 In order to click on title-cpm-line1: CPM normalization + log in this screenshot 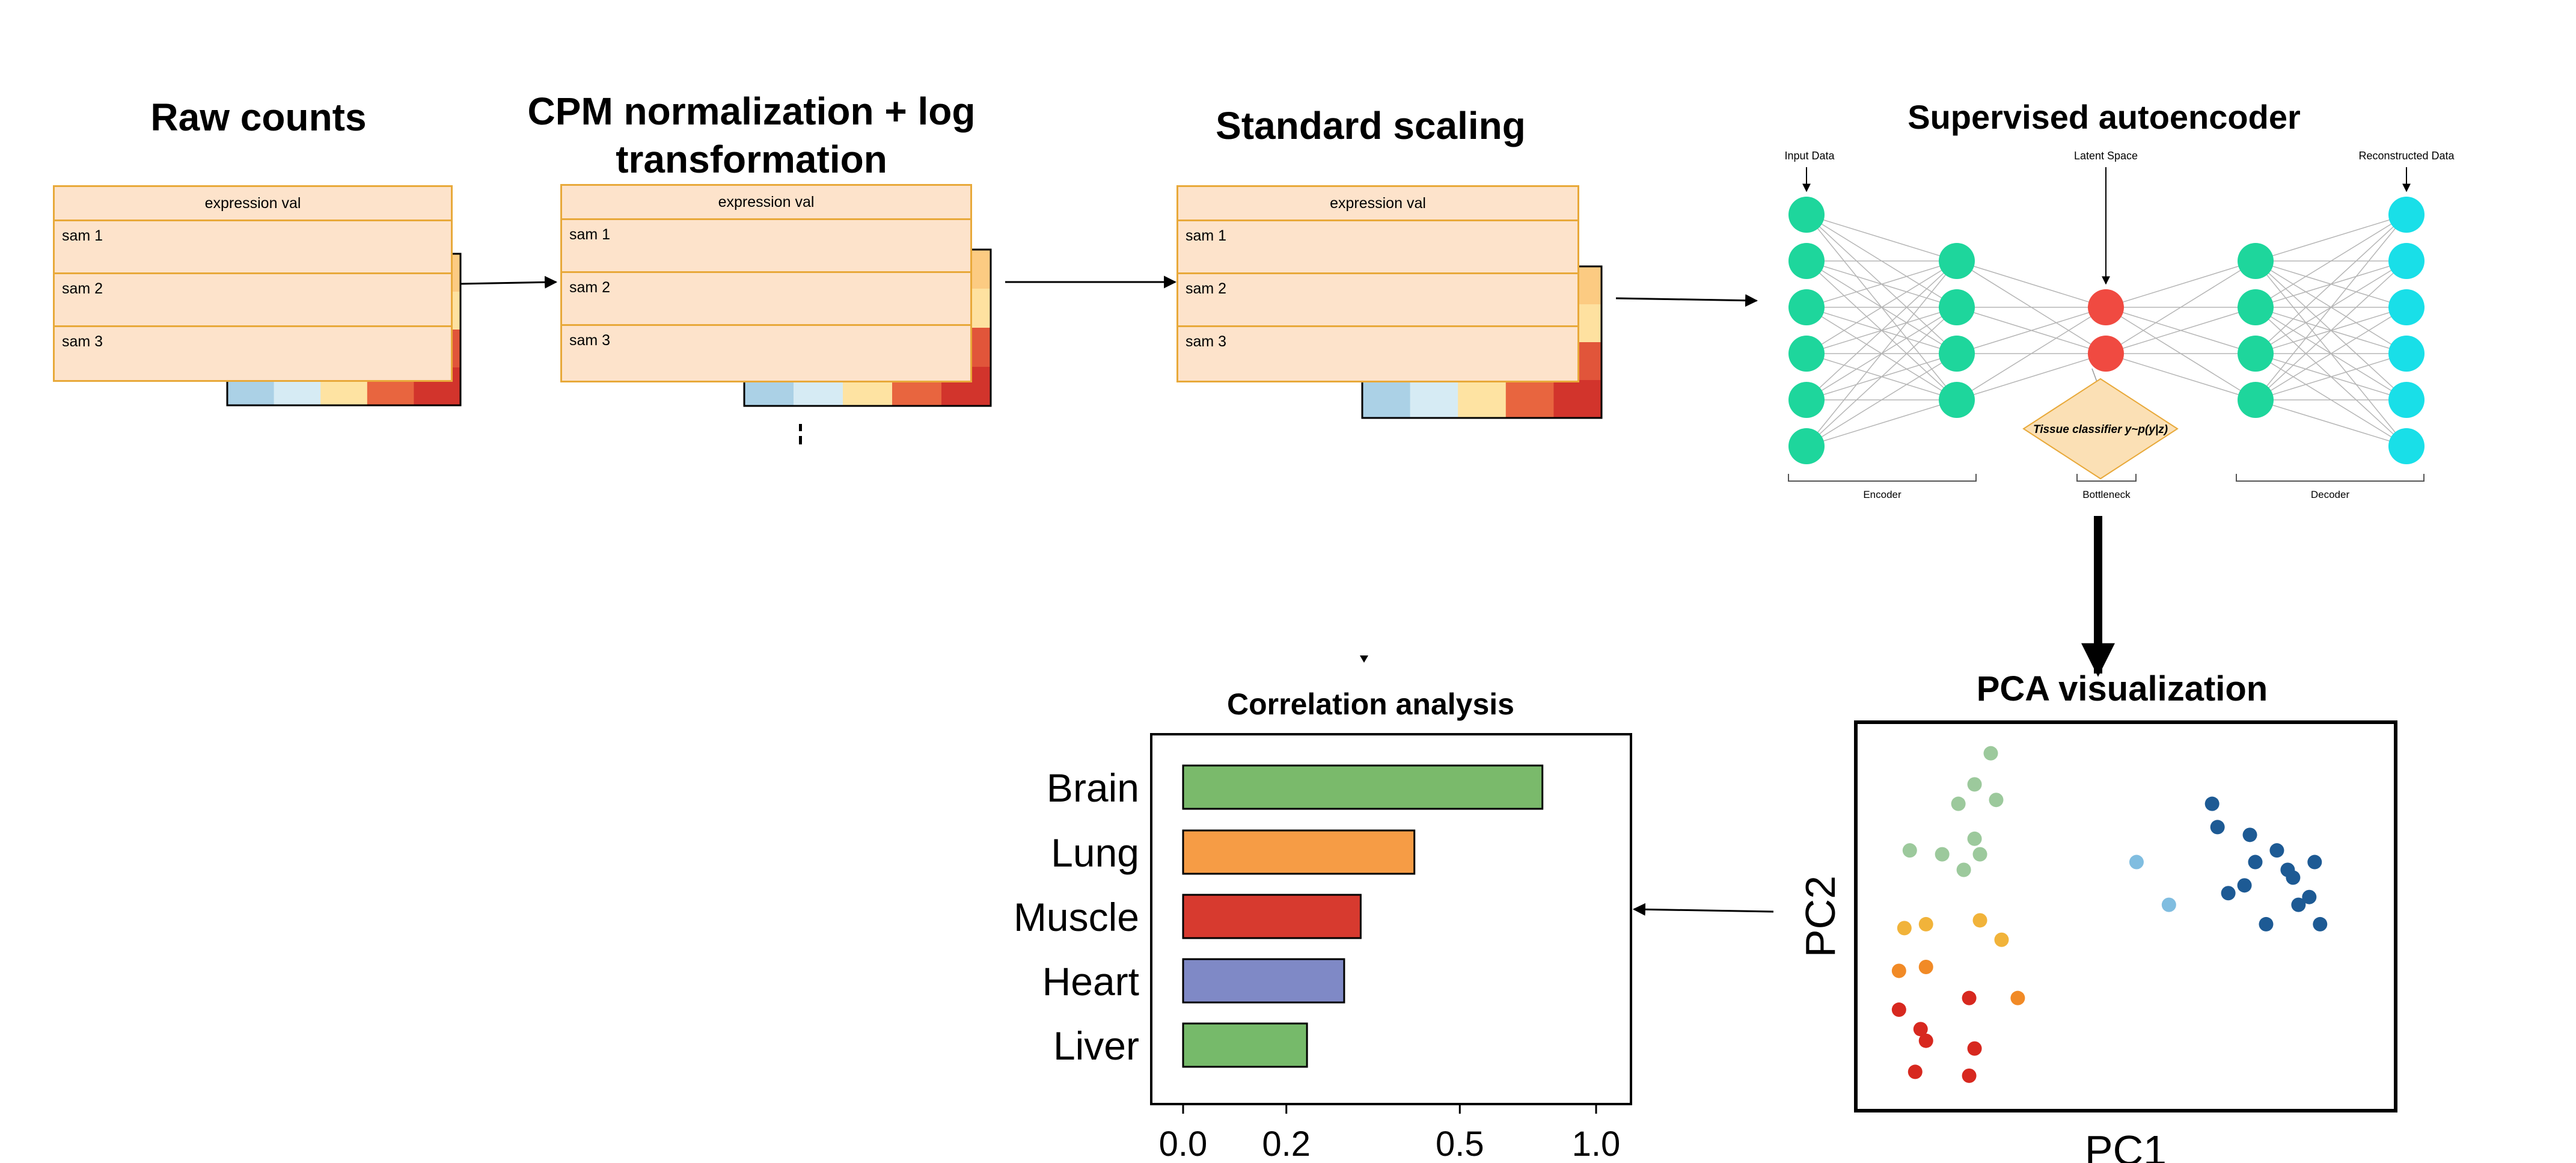, I will do `click(751, 111)`.